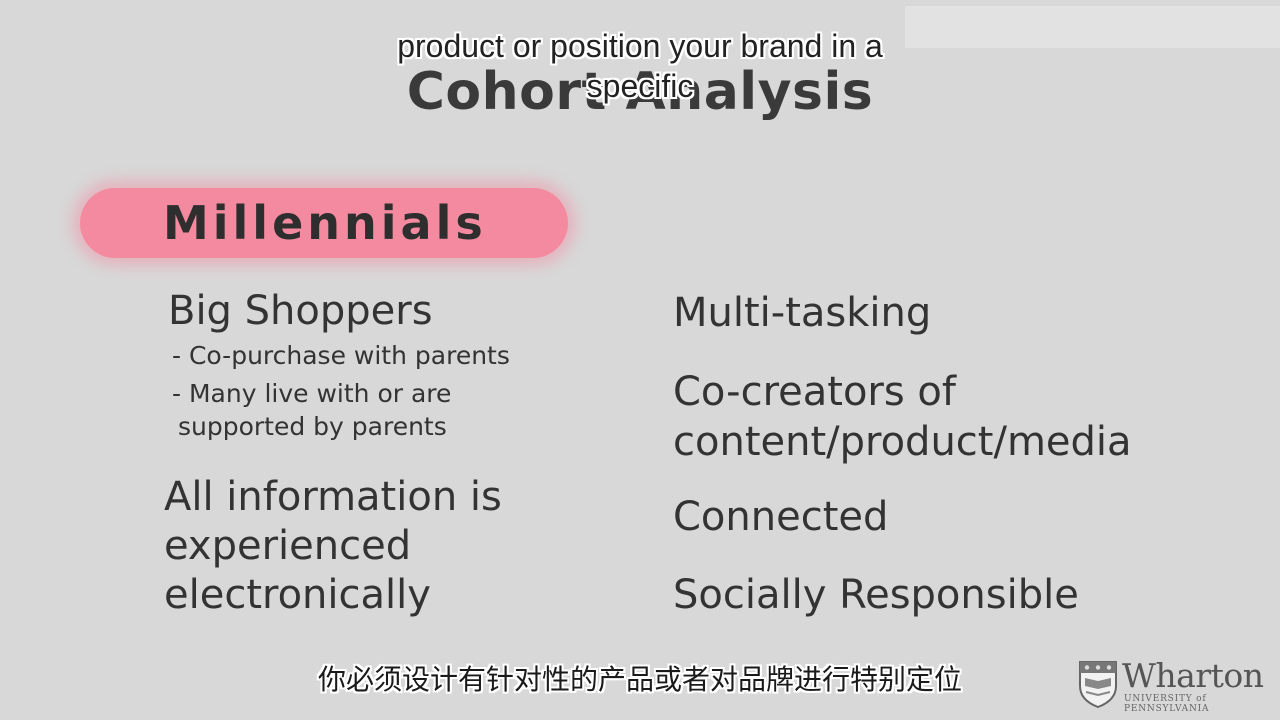  Describe the element at coordinates (902, 442) in the screenshot. I see `co-creators-item-line2: content/product/media` at that location.